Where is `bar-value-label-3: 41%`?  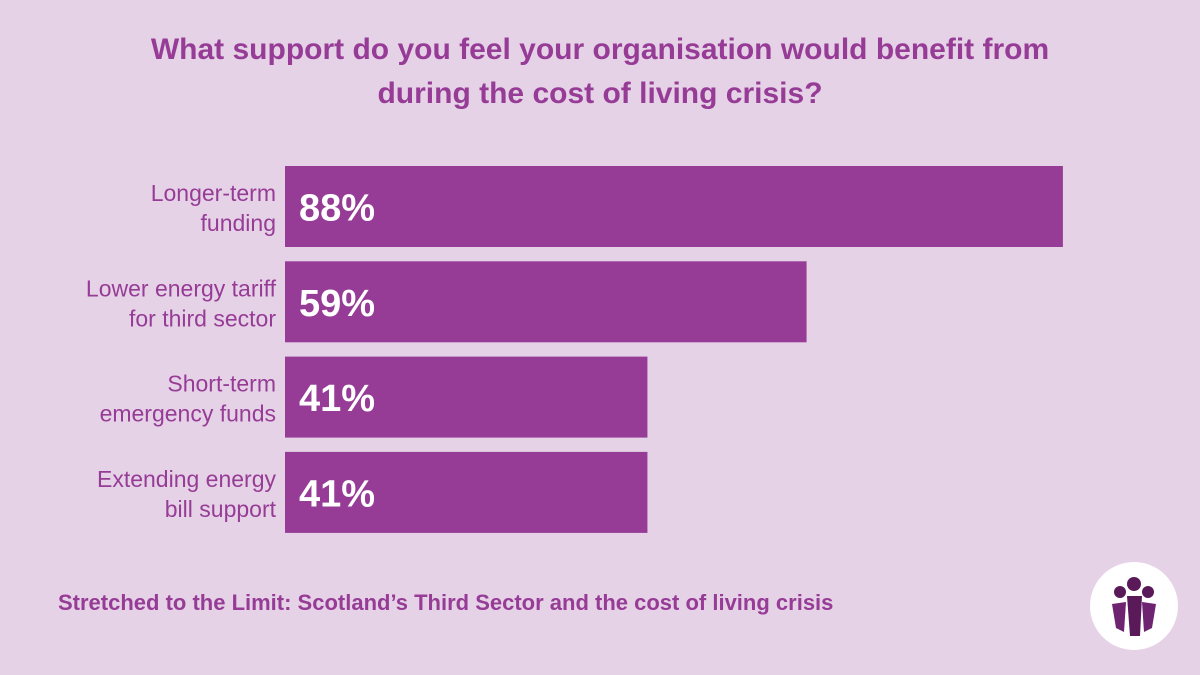
bar-value-label-3: 41% is located at coordinates (337, 399).